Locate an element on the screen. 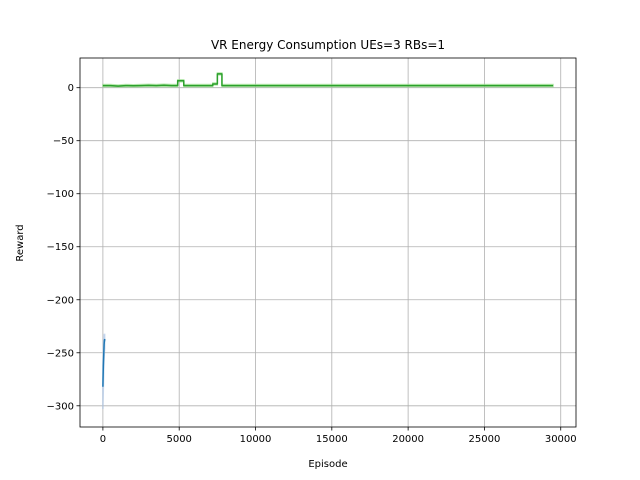 The width and height of the screenshot is (640, 480). x-axis: 0 5000 10000 15000 20000 25000 30000 is located at coordinates (338, 436).